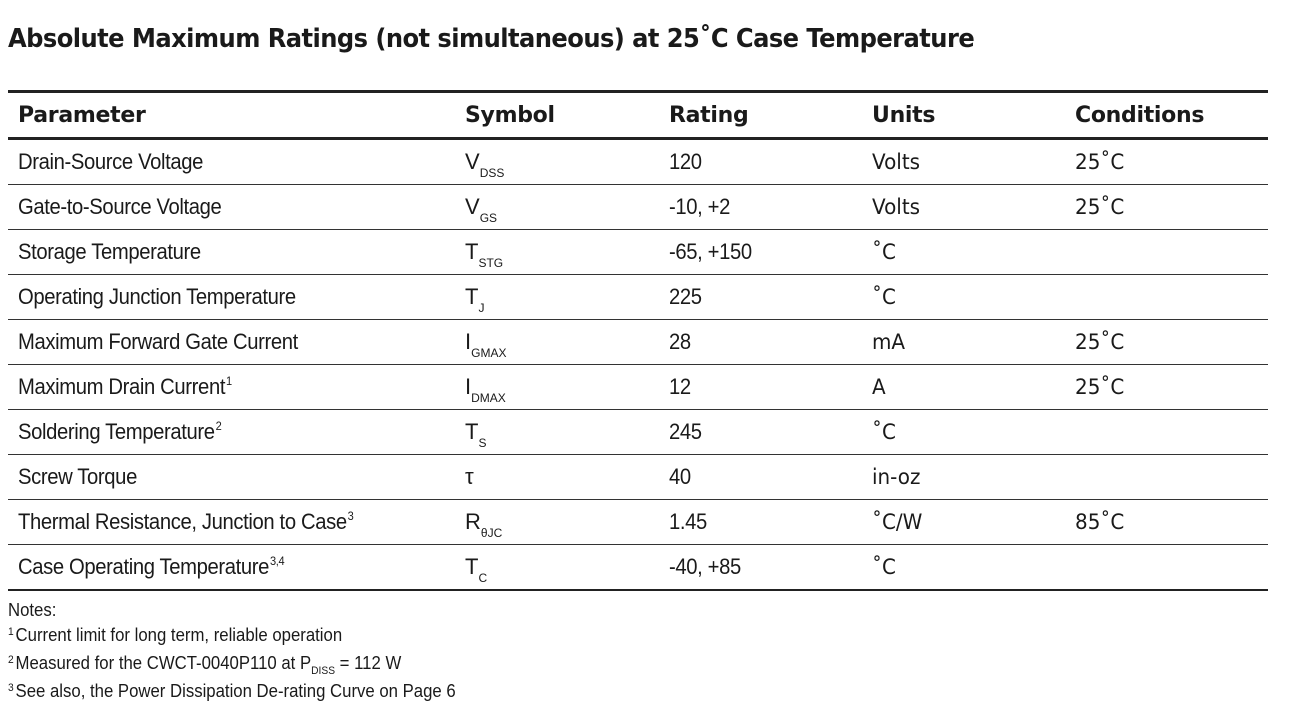 The width and height of the screenshot is (1302, 718). I want to click on symbol-subscript: DSS, so click(492, 173).